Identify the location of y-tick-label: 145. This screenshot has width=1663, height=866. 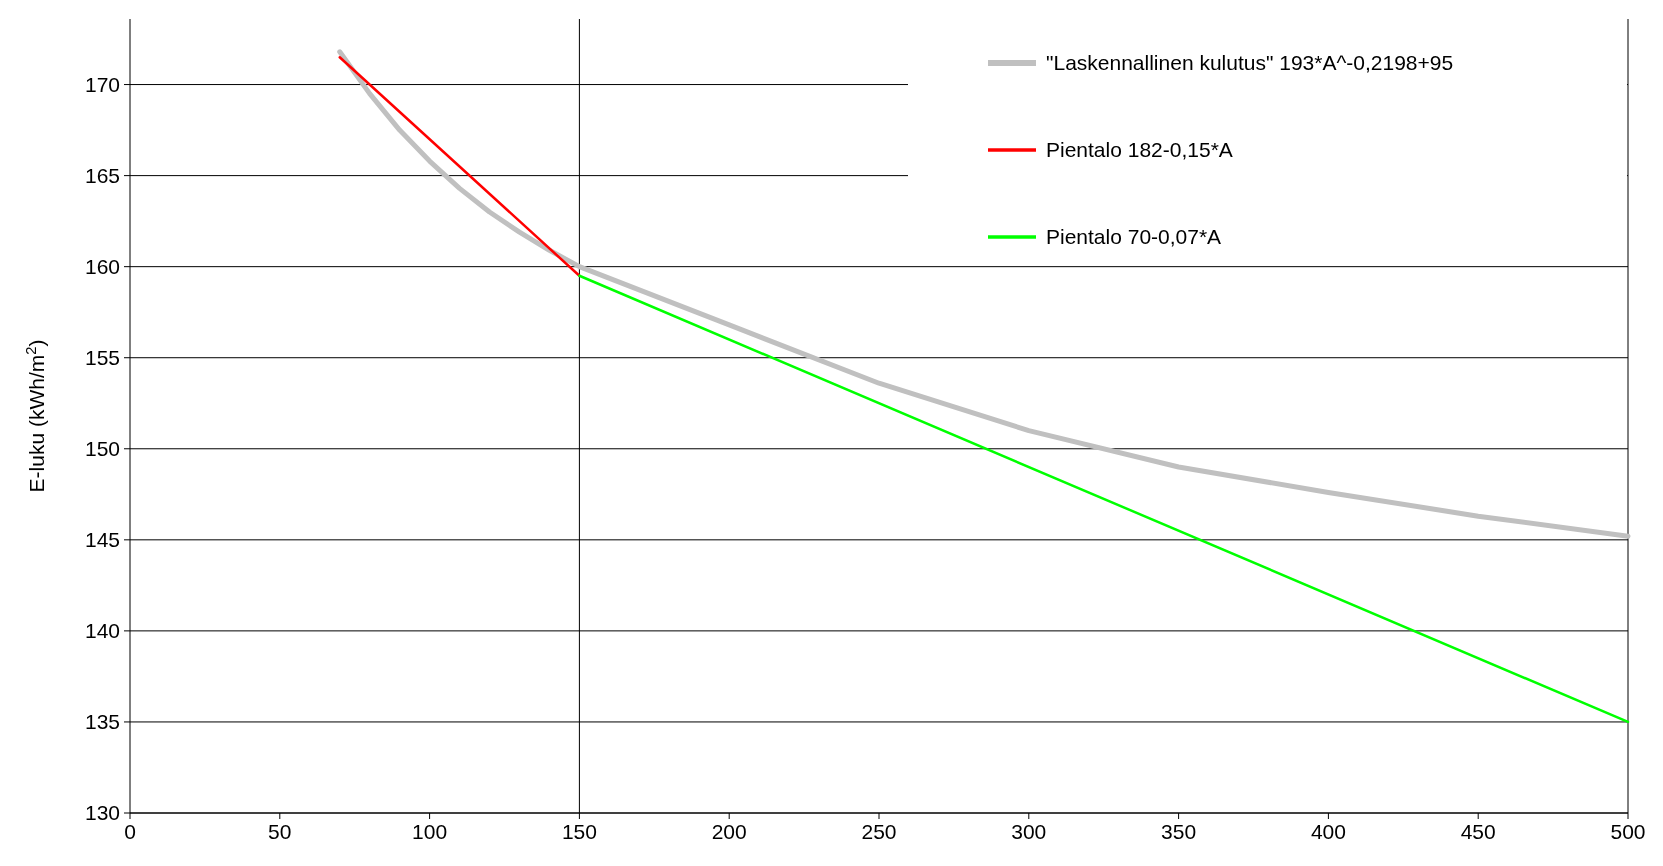
(102, 540).